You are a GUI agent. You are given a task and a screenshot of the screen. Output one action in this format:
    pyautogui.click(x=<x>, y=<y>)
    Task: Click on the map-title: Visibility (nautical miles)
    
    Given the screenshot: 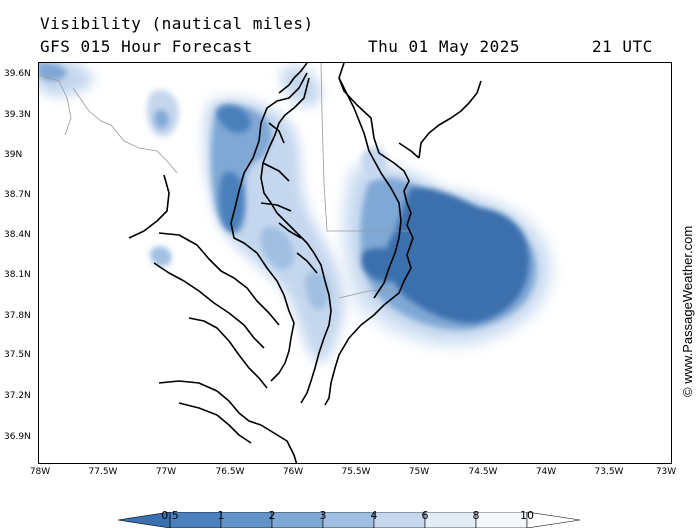 What is the action you would take?
    pyautogui.click(x=177, y=23)
    